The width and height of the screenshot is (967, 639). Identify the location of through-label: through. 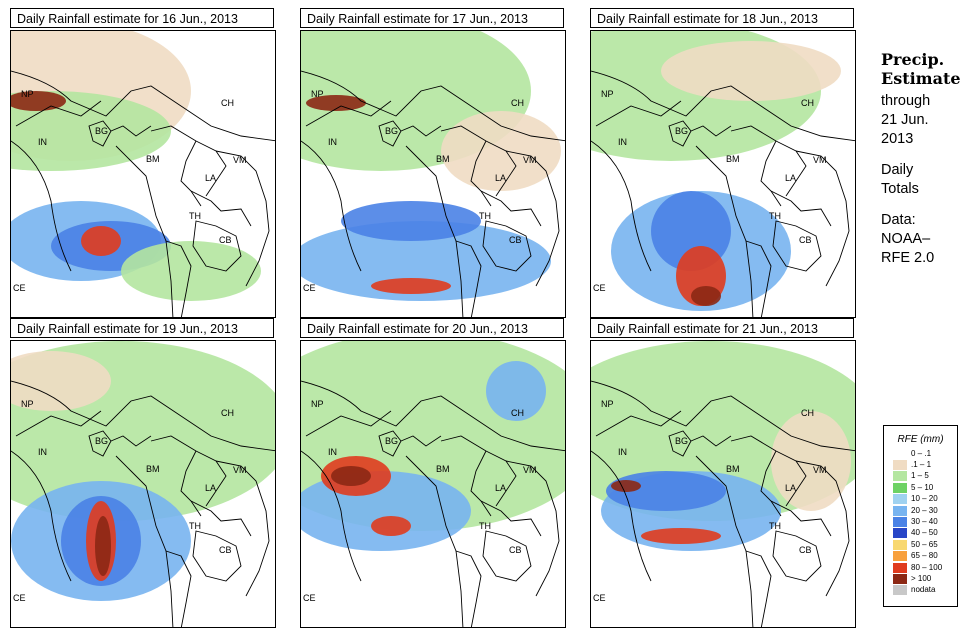
(906, 101).